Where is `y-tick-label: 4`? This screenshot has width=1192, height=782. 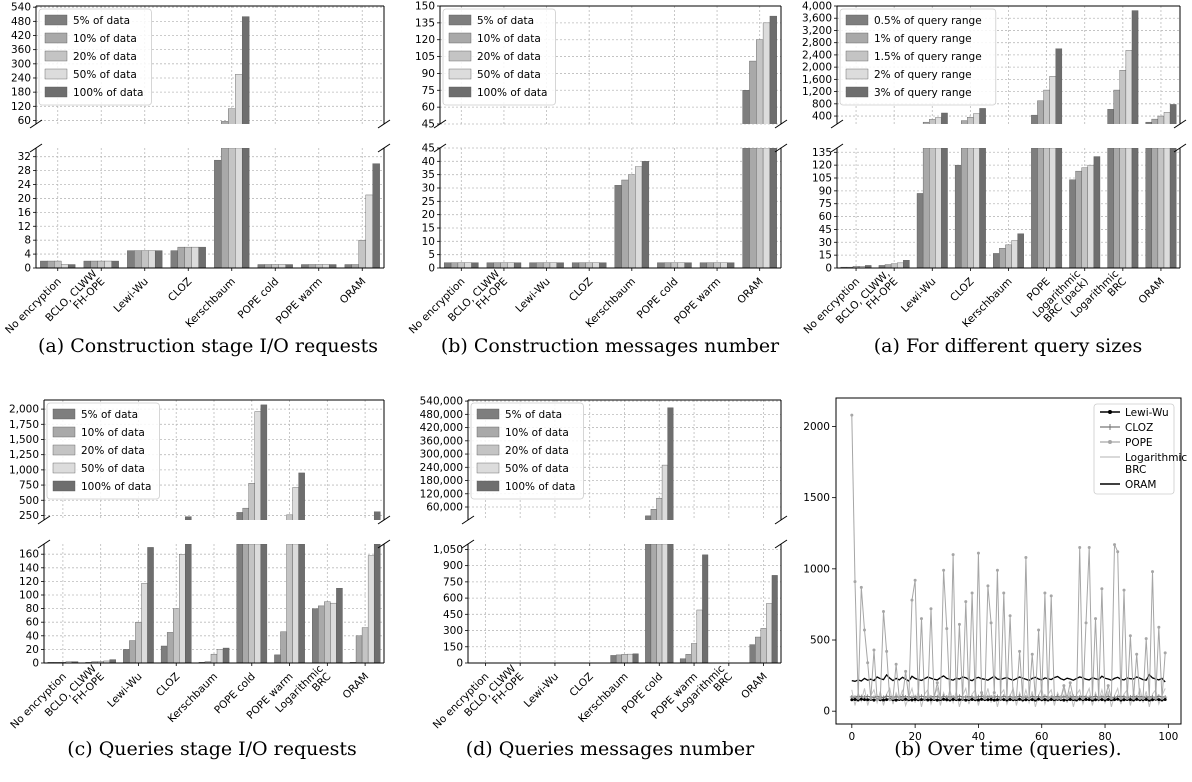
y-tick-label: 4 is located at coordinates (27, 255).